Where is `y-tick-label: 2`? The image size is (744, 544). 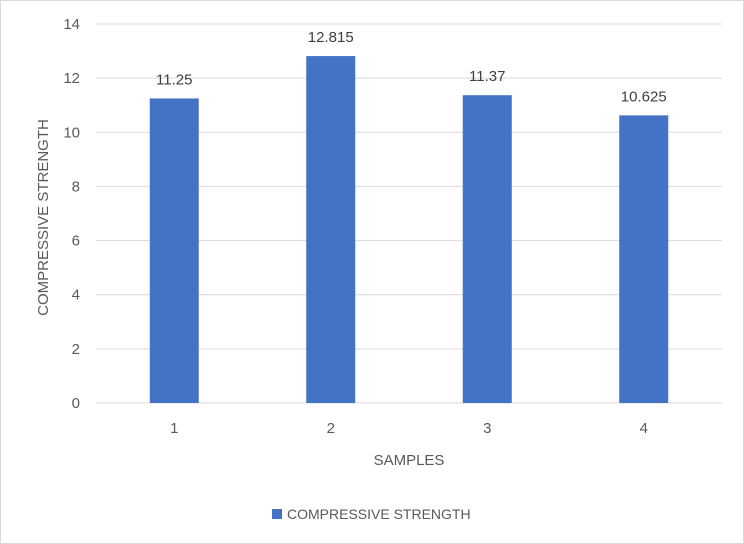 y-tick-label: 2 is located at coordinates (76, 349).